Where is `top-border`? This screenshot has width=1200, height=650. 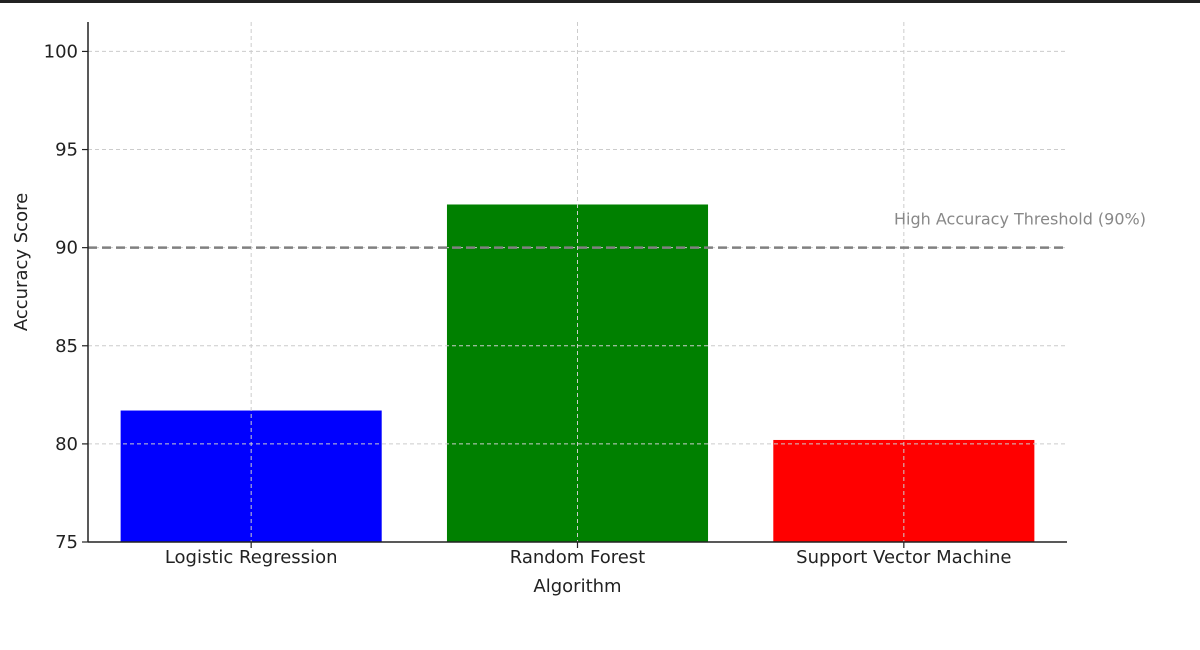 top-border is located at coordinates (600, 1).